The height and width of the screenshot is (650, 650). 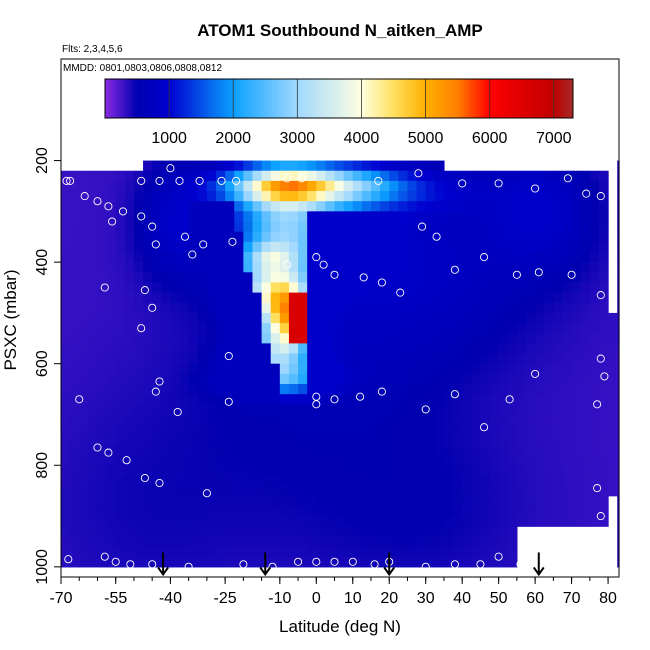 What do you see at coordinates (538, 272) in the screenshot?
I see `sample-point` at bounding box center [538, 272].